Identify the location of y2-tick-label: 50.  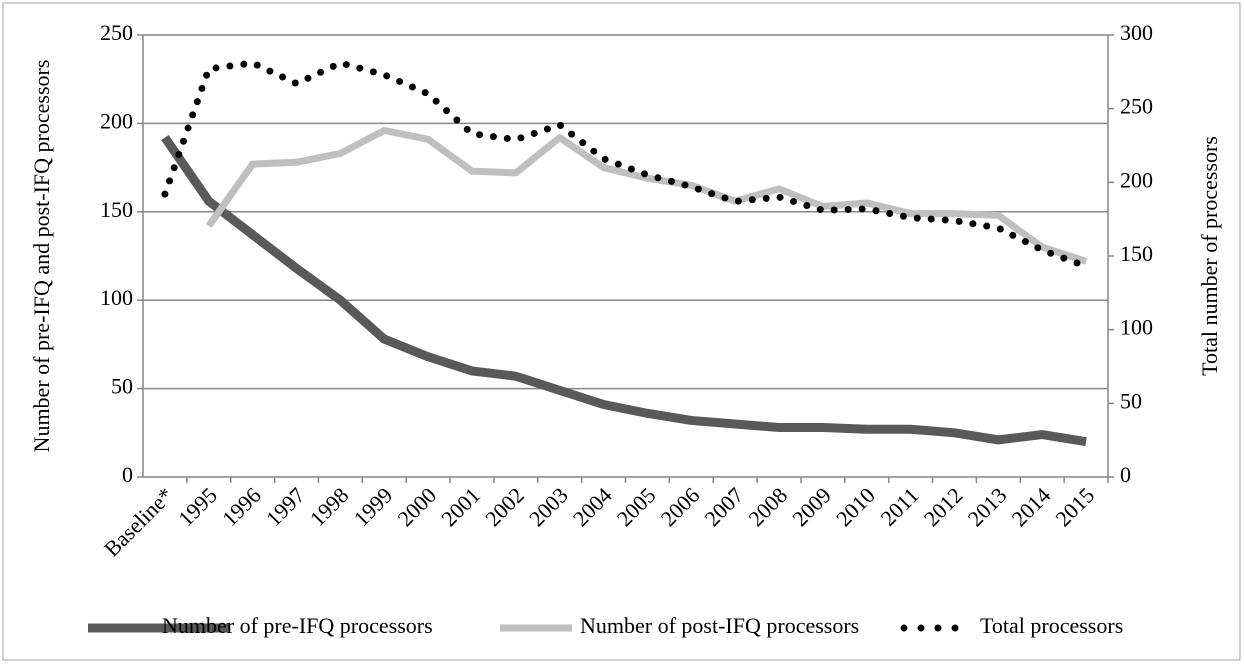
(1131, 400).